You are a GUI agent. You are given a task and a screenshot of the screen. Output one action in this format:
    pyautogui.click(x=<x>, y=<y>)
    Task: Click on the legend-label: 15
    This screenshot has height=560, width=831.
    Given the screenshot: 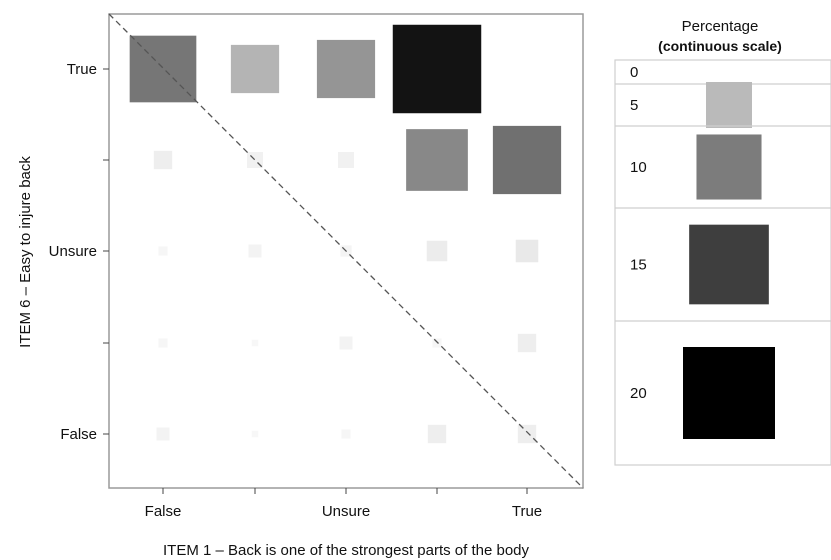 What is the action you would take?
    pyautogui.click(x=638, y=265)
    